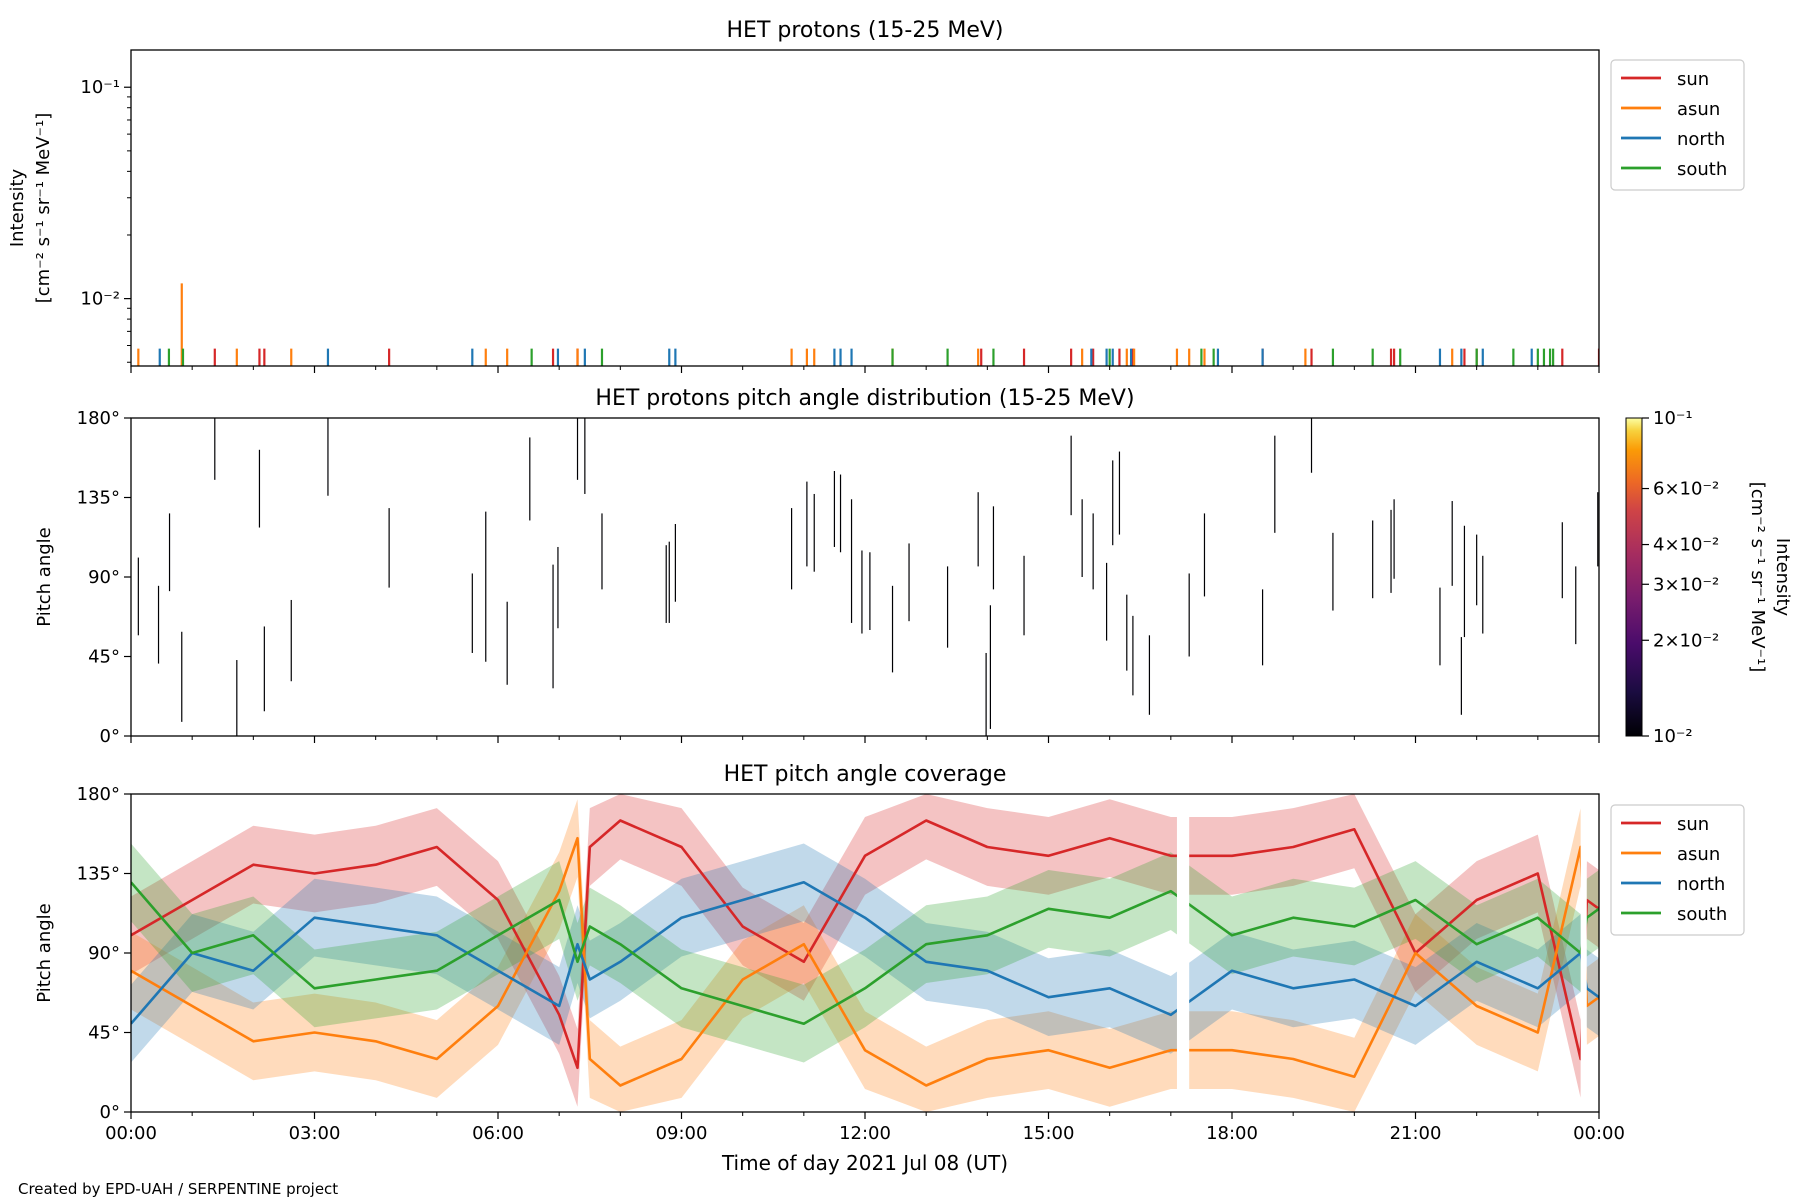 The height and width of the screenshot is (1200, 1800). I want to click on panel2-ylabel: Pitch angle, so click(44, 576).